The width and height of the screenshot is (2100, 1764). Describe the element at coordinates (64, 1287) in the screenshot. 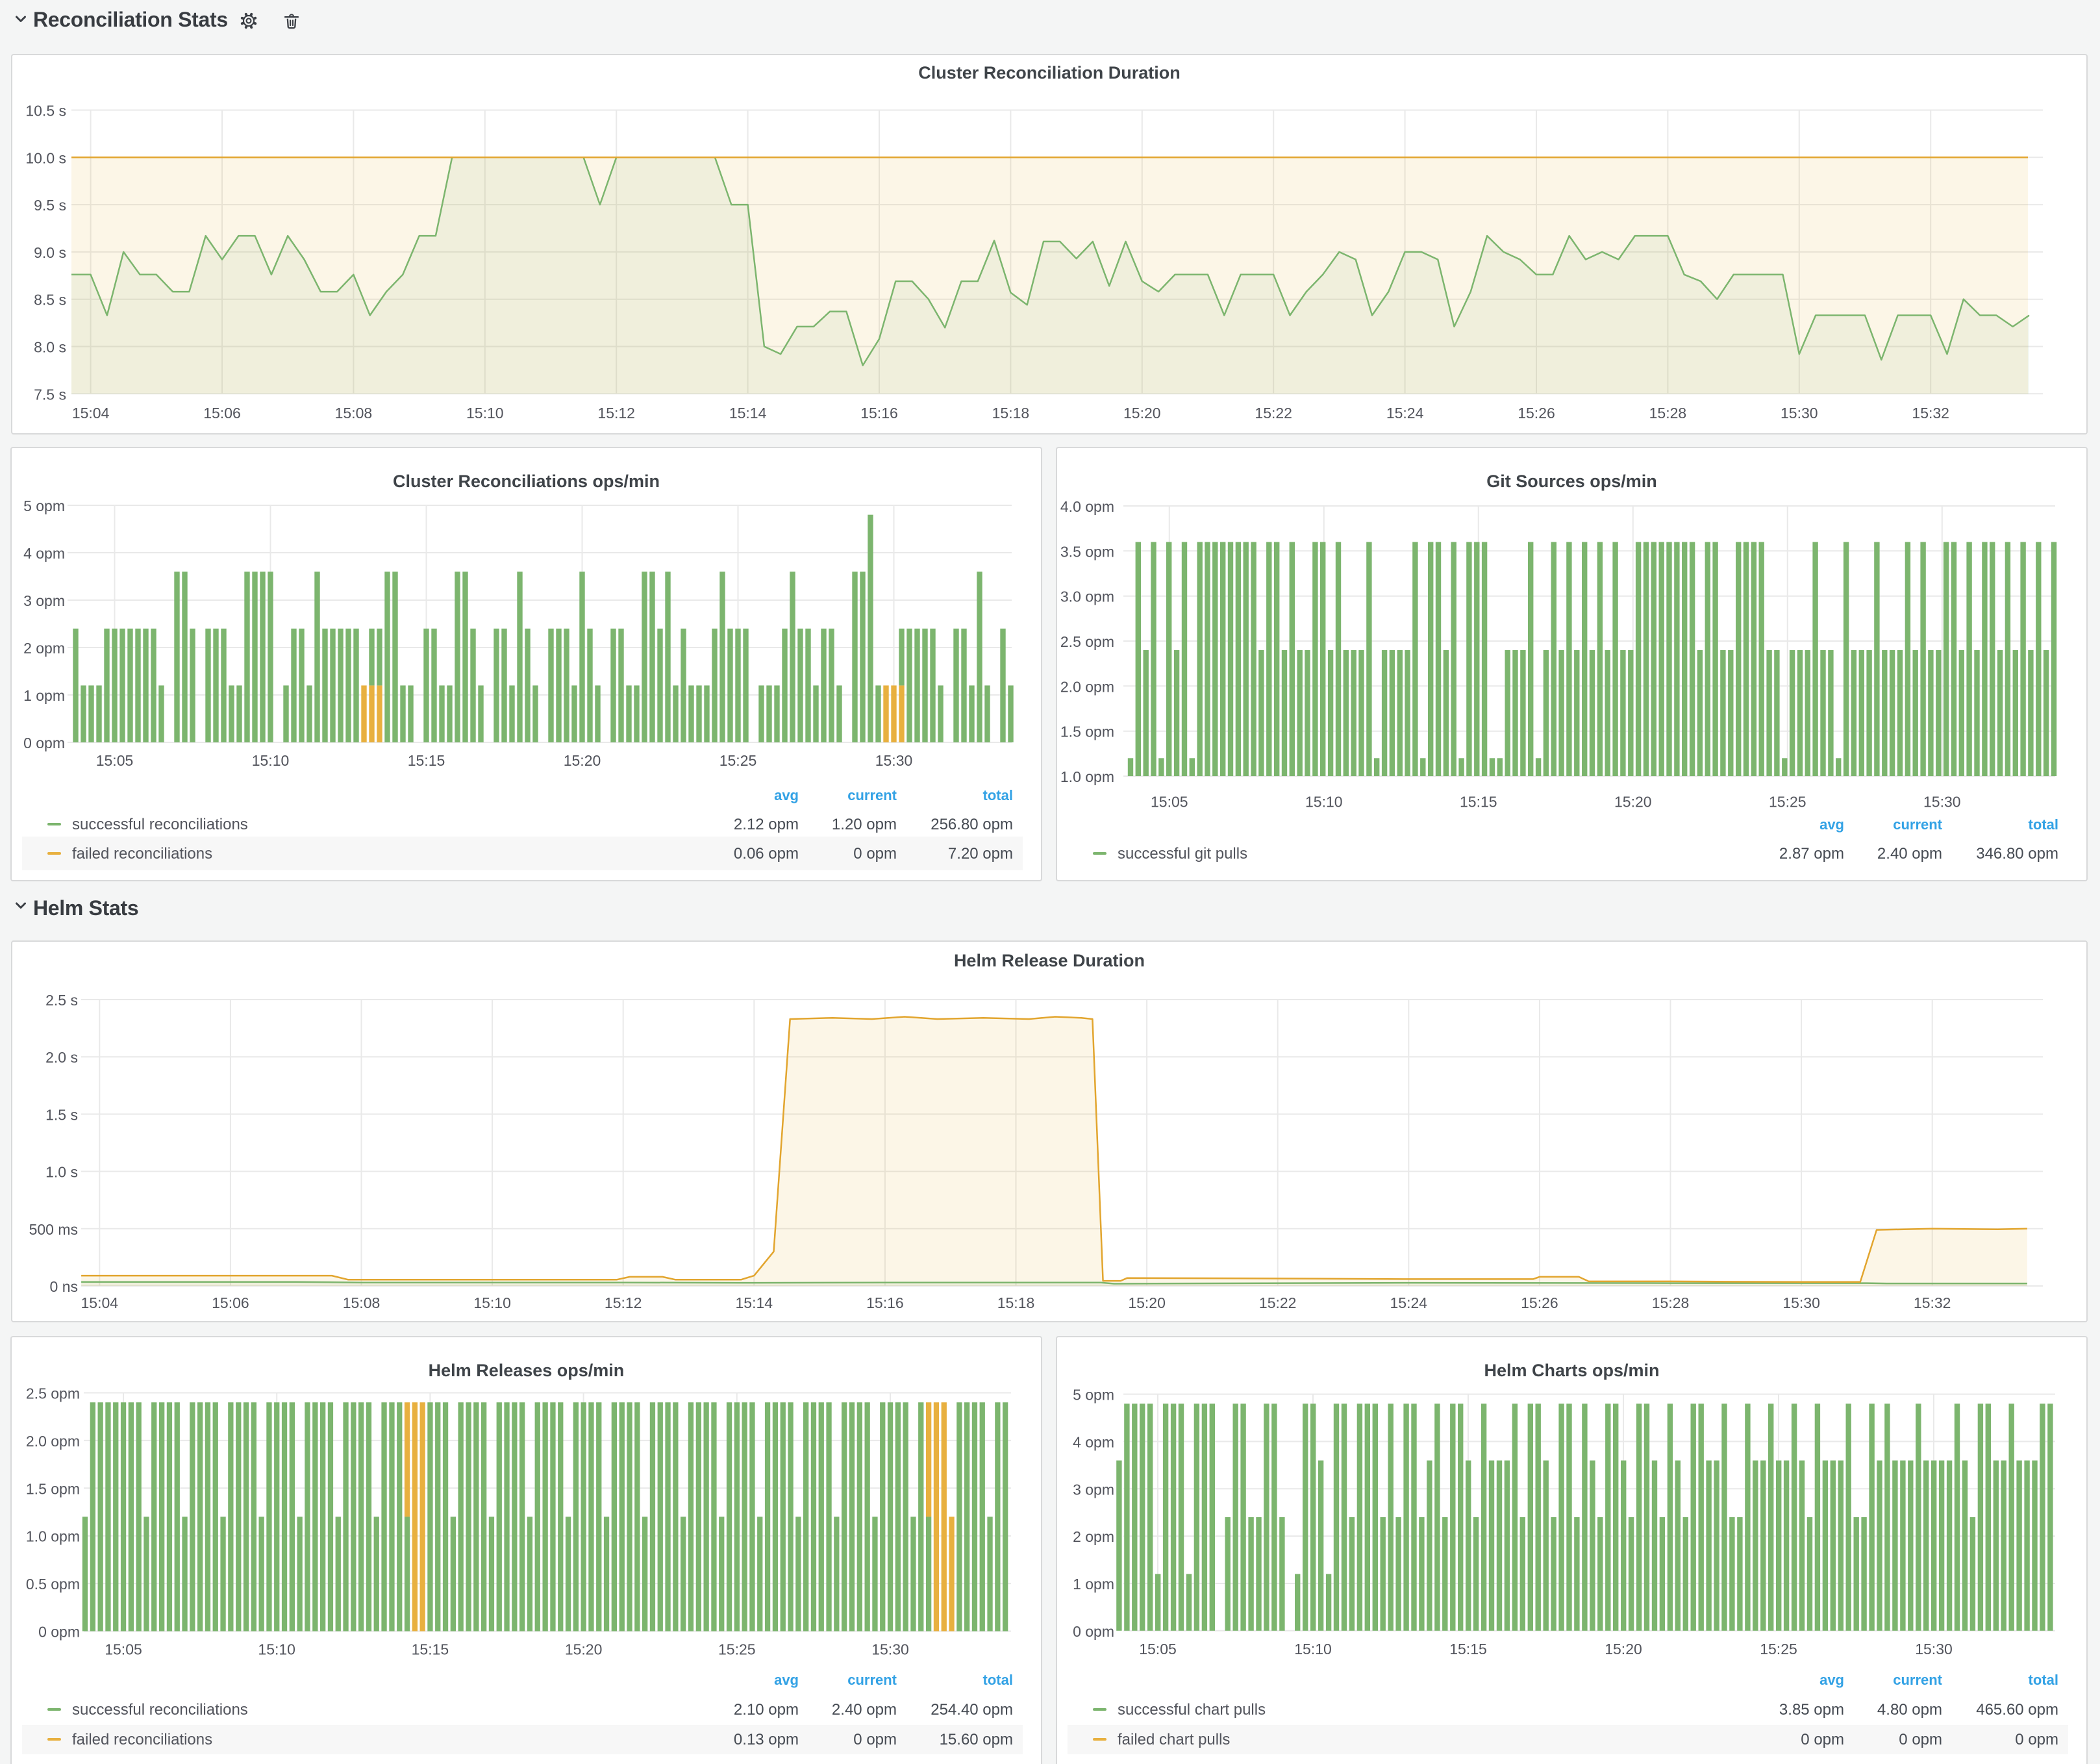

I see `svg-text: 0 ns` at that location.